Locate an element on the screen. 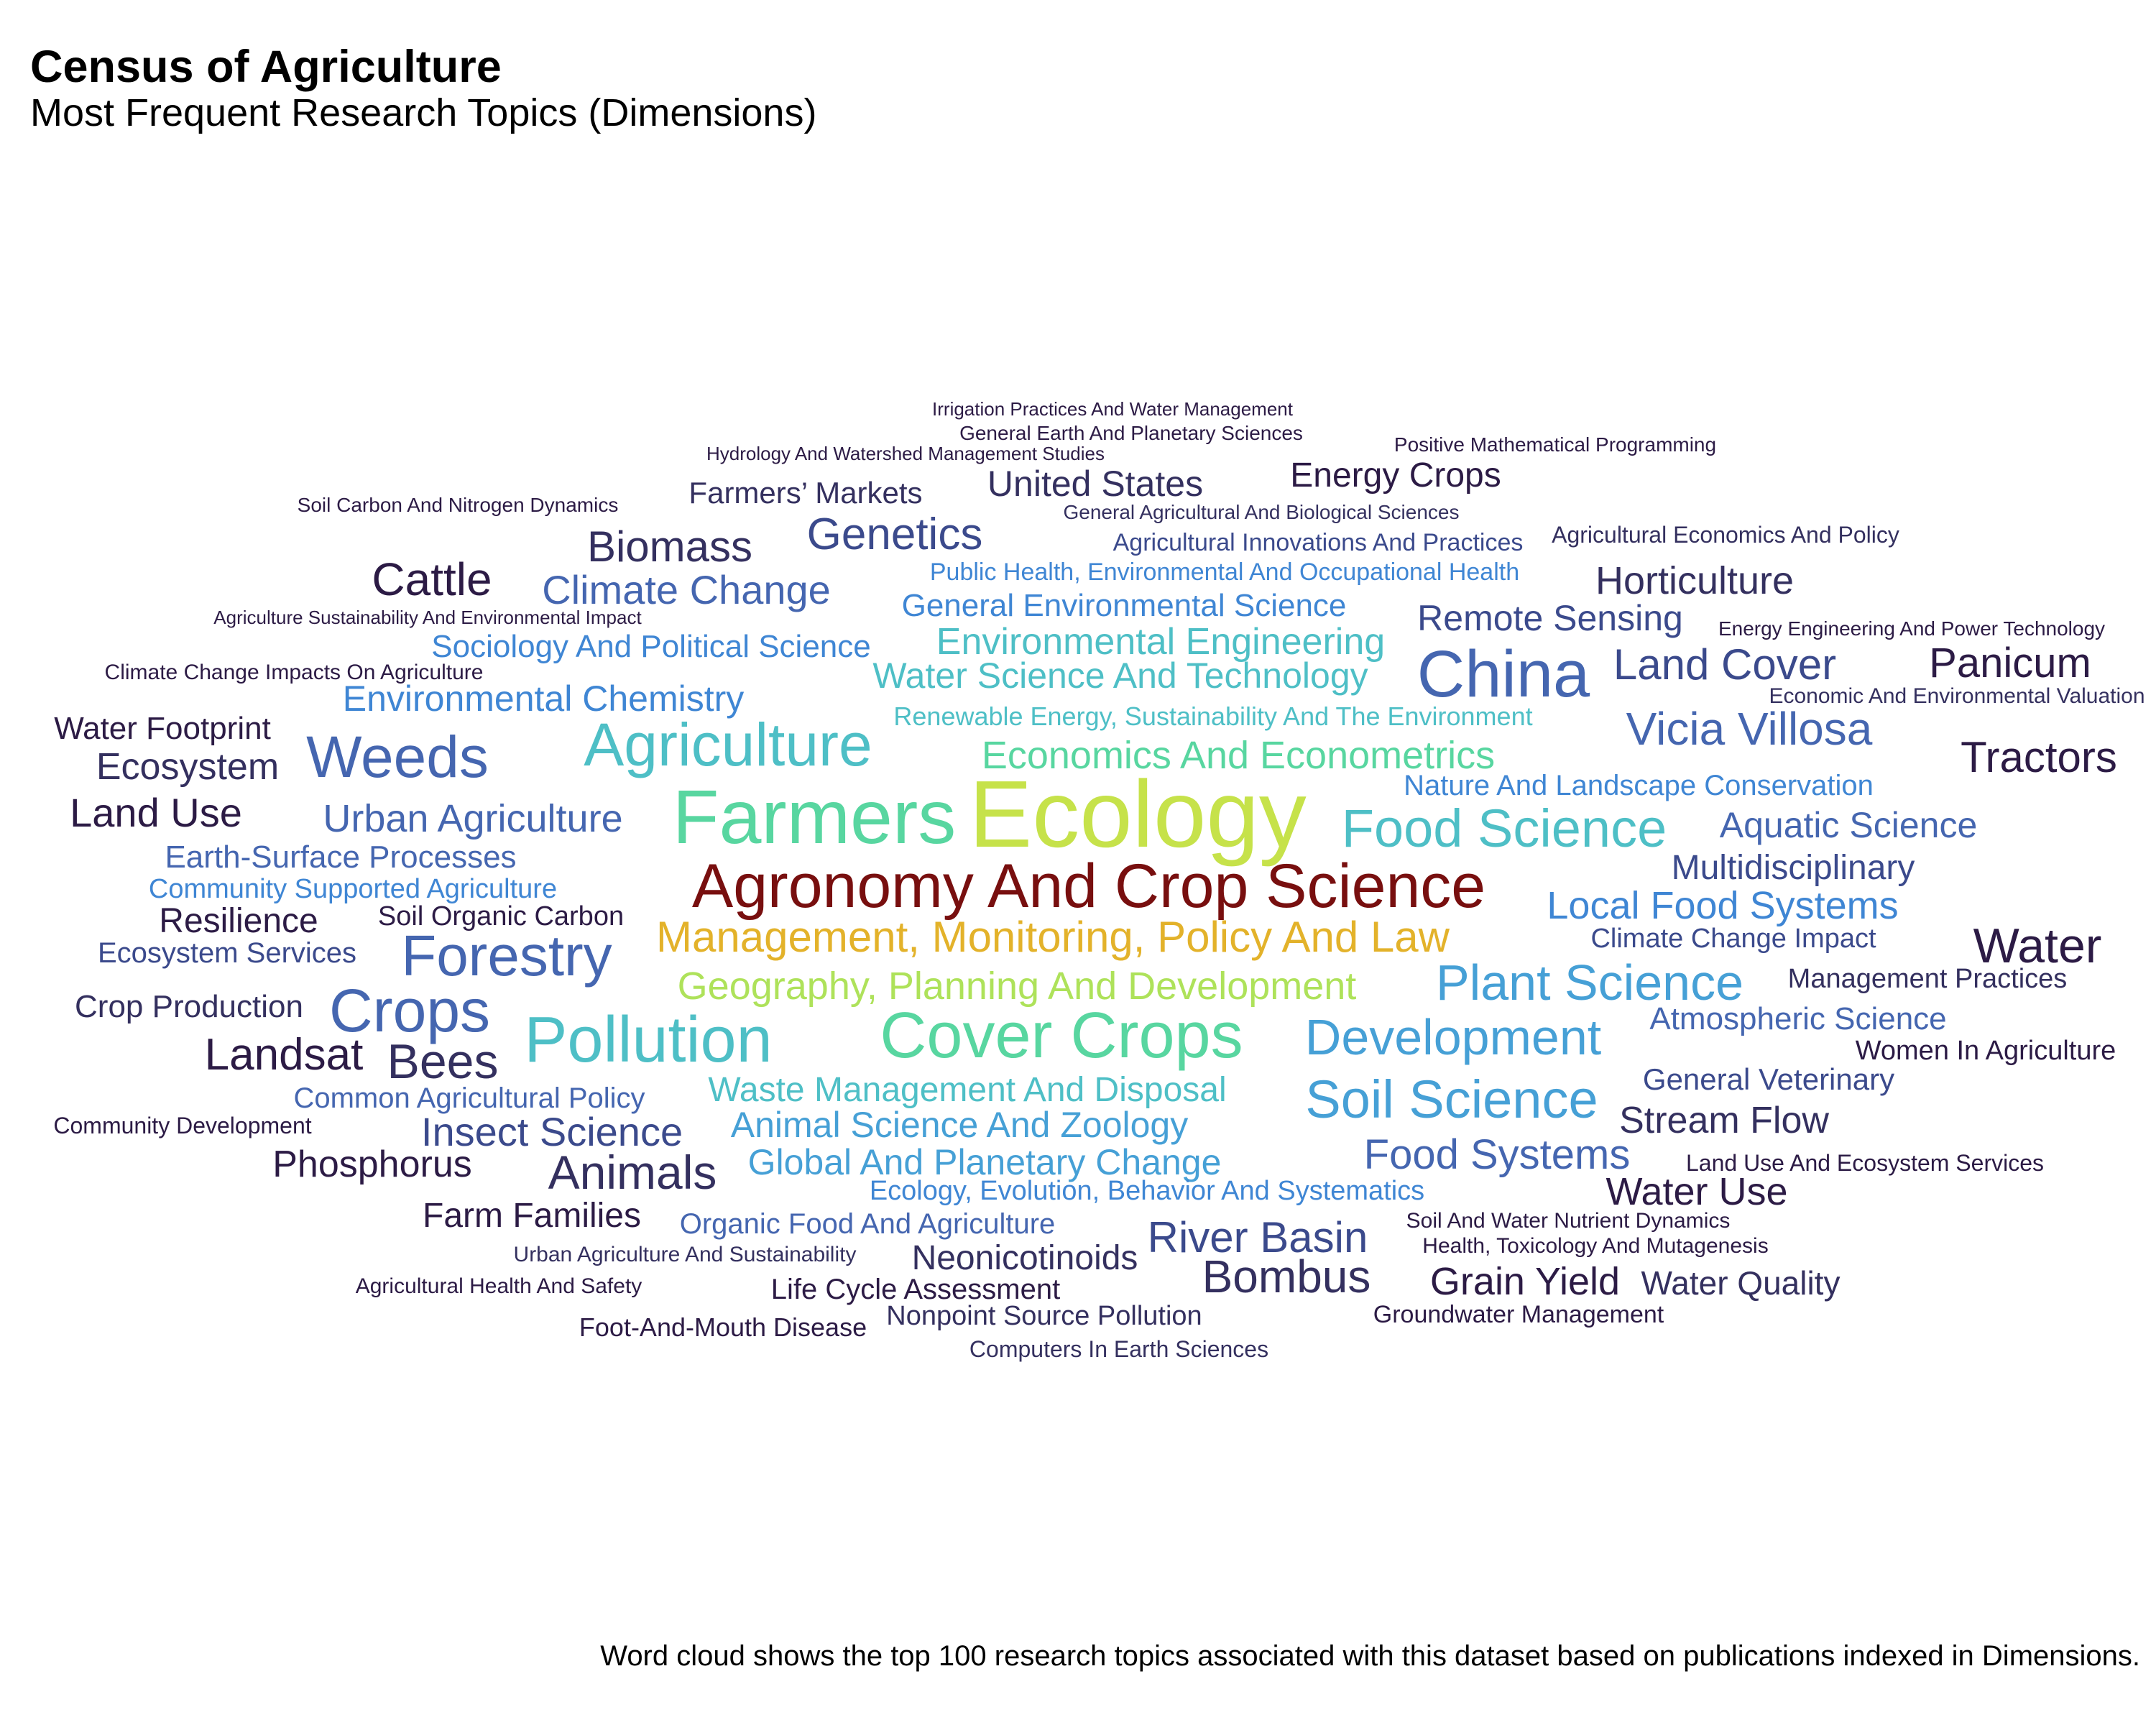 This screenshot has height=1725, width=2156. word-cloud-term: Food Science is located at coordinates (1504, 828).